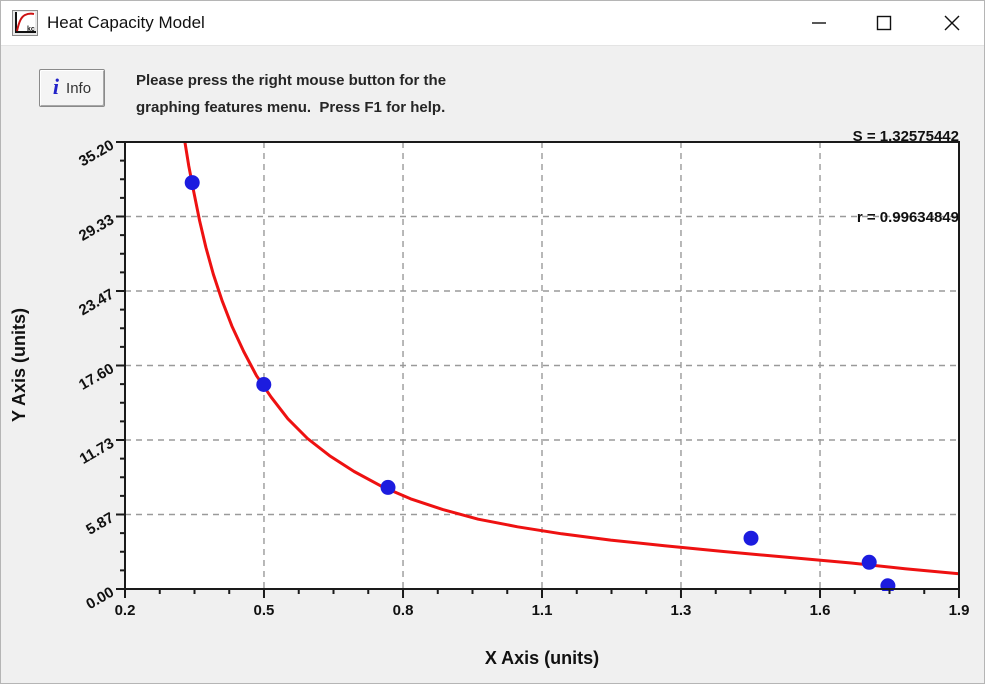  What do you see at coordinates (820, 610) in the screenshot?
I see `x-tick-label: 1.6` at bounding box center [820, 610].